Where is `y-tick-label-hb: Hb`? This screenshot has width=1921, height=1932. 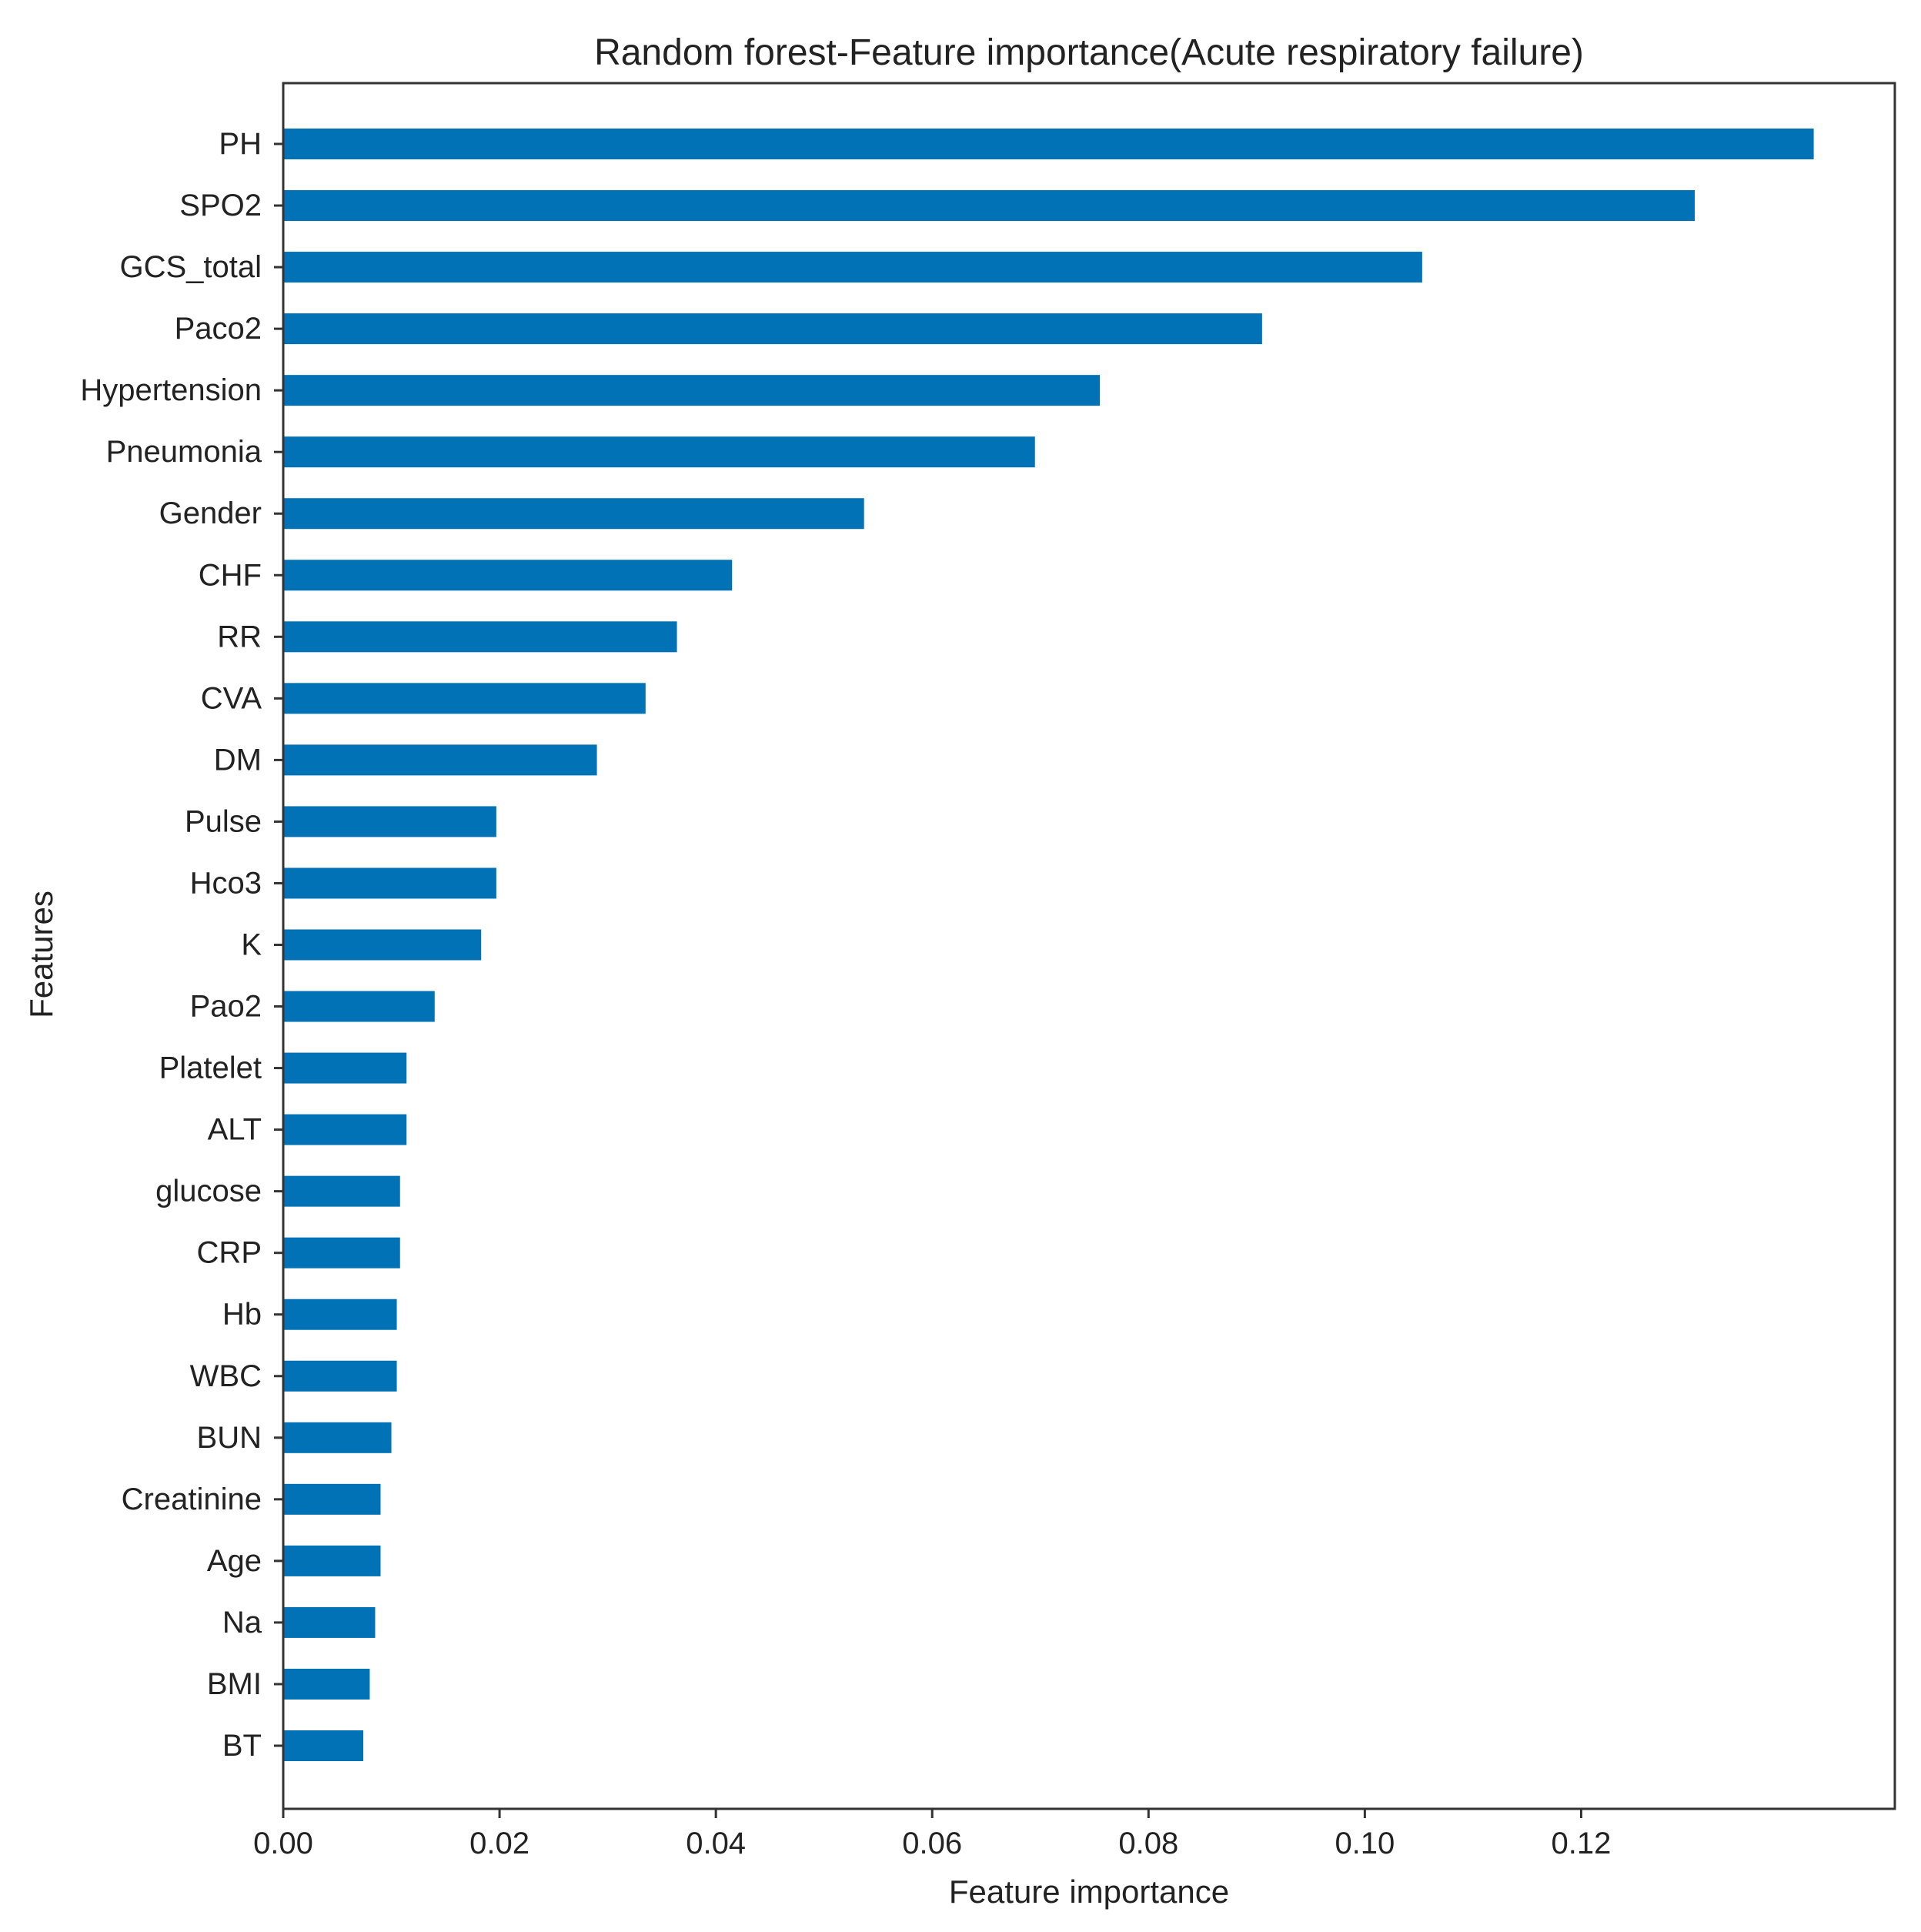
y-tick-label-hb: Hb is located at coordinates (242, 1315).